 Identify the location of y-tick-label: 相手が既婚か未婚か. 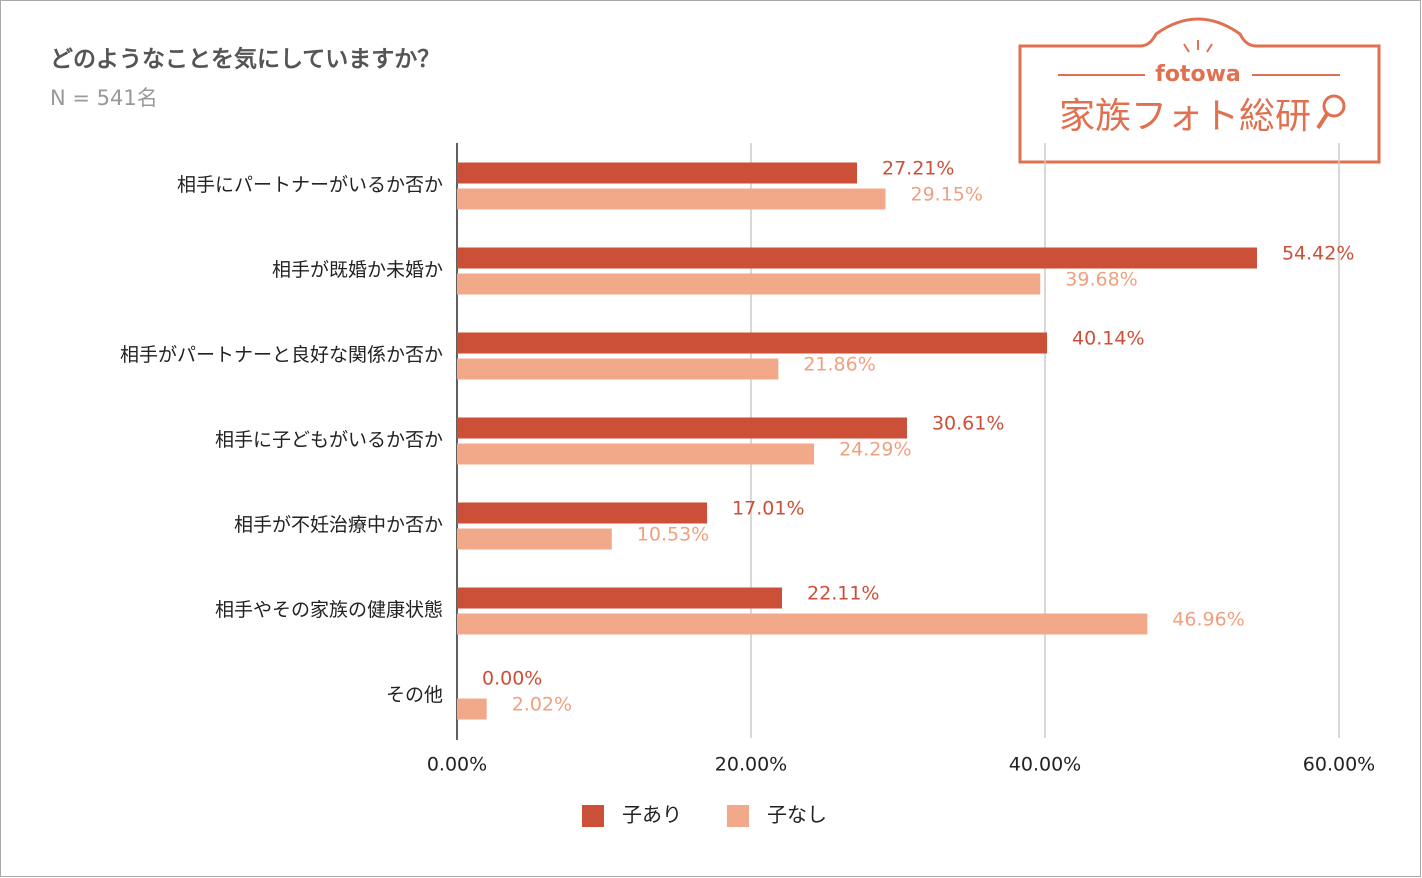
(357, 270).